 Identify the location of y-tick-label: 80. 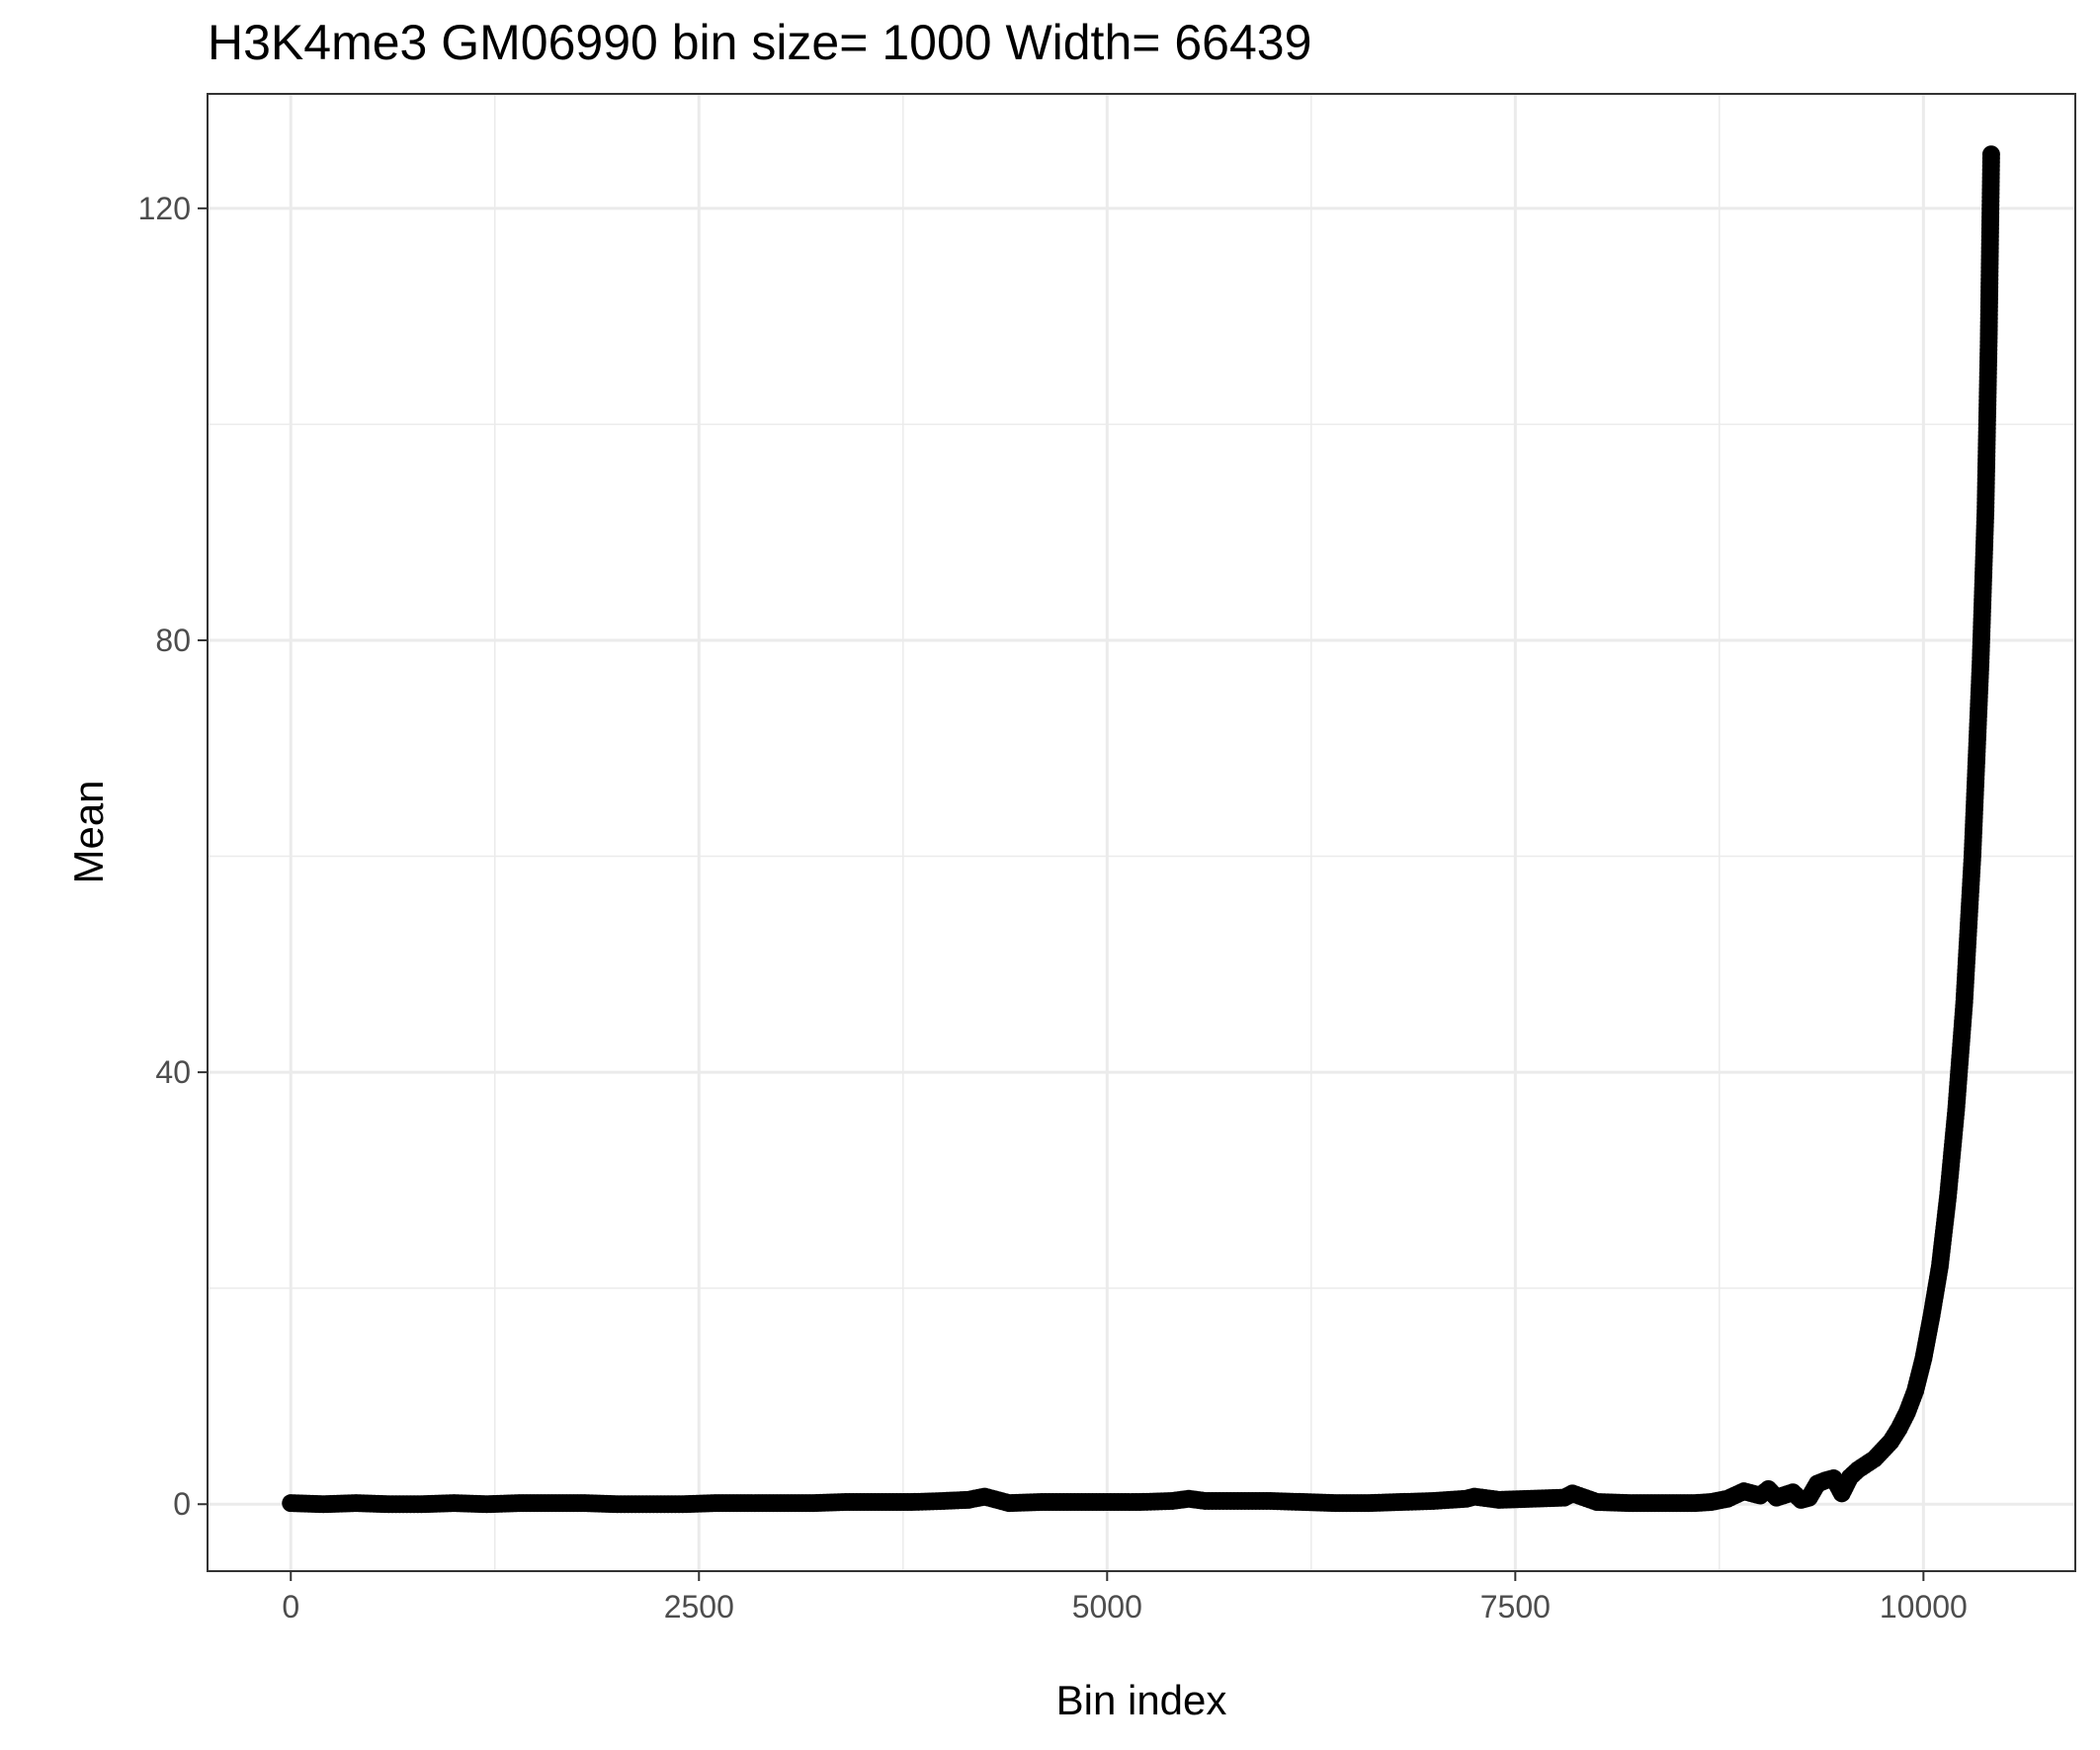
(173, 640).